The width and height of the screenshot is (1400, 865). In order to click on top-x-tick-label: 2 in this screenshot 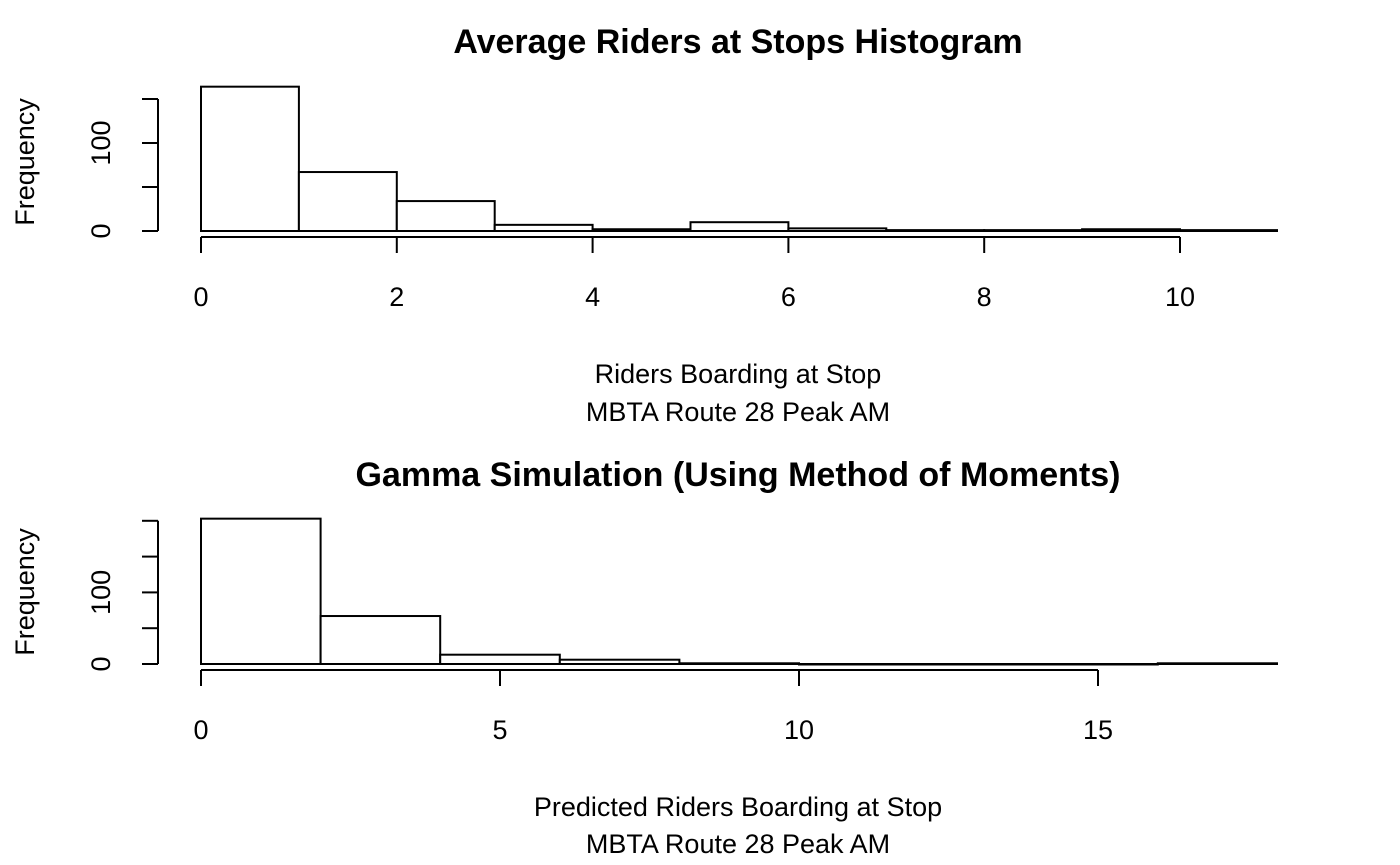, I will do `click(396, 297)`.